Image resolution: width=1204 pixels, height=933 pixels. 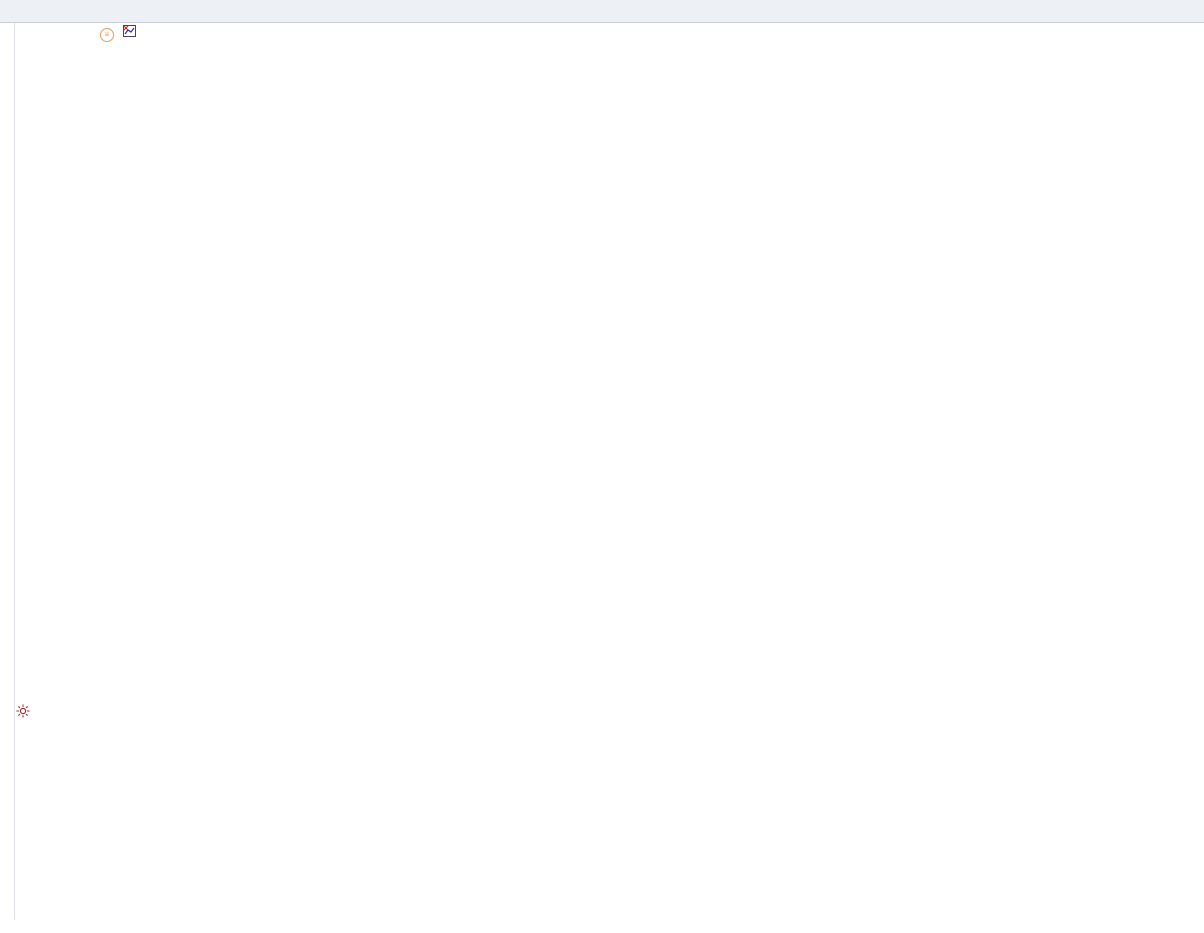 I want to click on sidebar-divider, so click(x=14, y=471).